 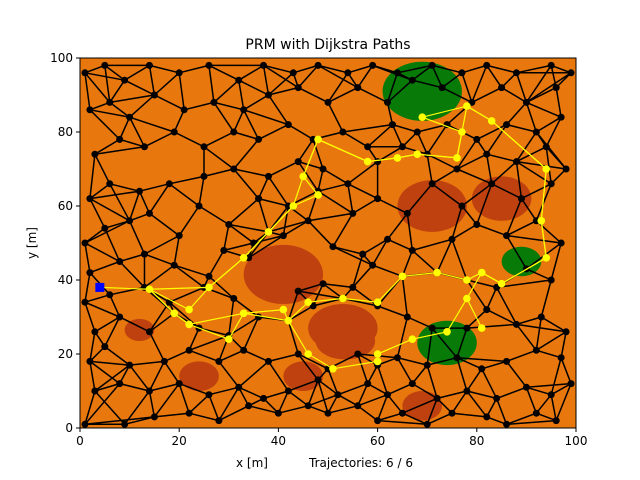 I want to click on obstacle, so click(x=345, y=341).